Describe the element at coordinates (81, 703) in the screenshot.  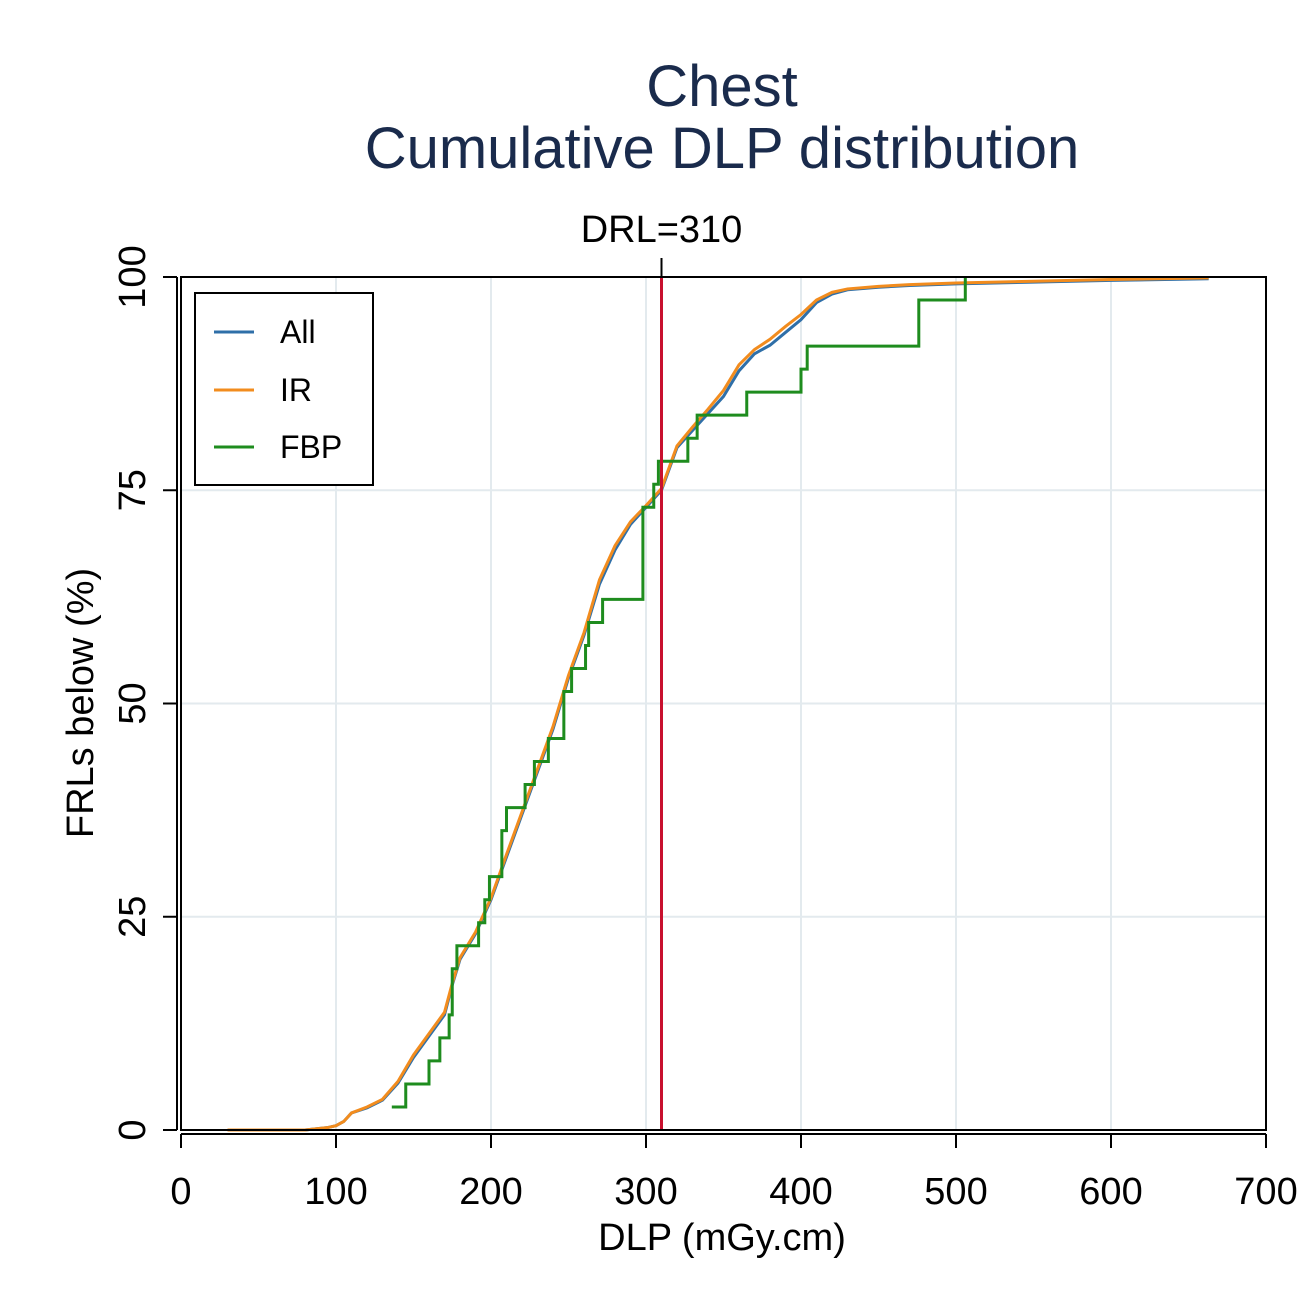
I see `y-axis-label: FRLs below (%)` at that location.